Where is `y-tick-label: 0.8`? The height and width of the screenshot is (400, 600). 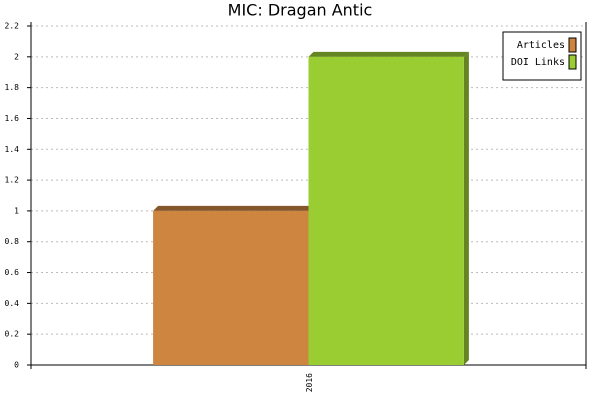
y-tick-label: 0.8 is located at coordinates (12, 241).